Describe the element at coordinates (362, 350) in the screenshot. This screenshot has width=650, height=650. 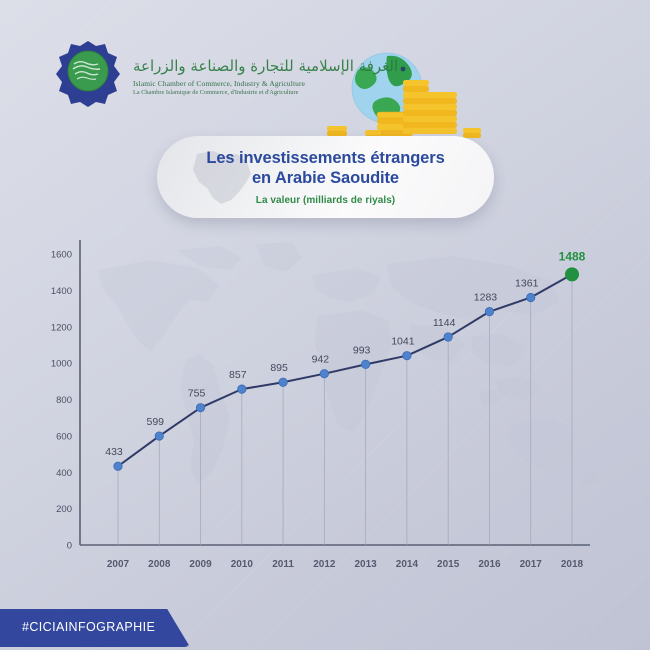
I see `data-label: 993` at that location.